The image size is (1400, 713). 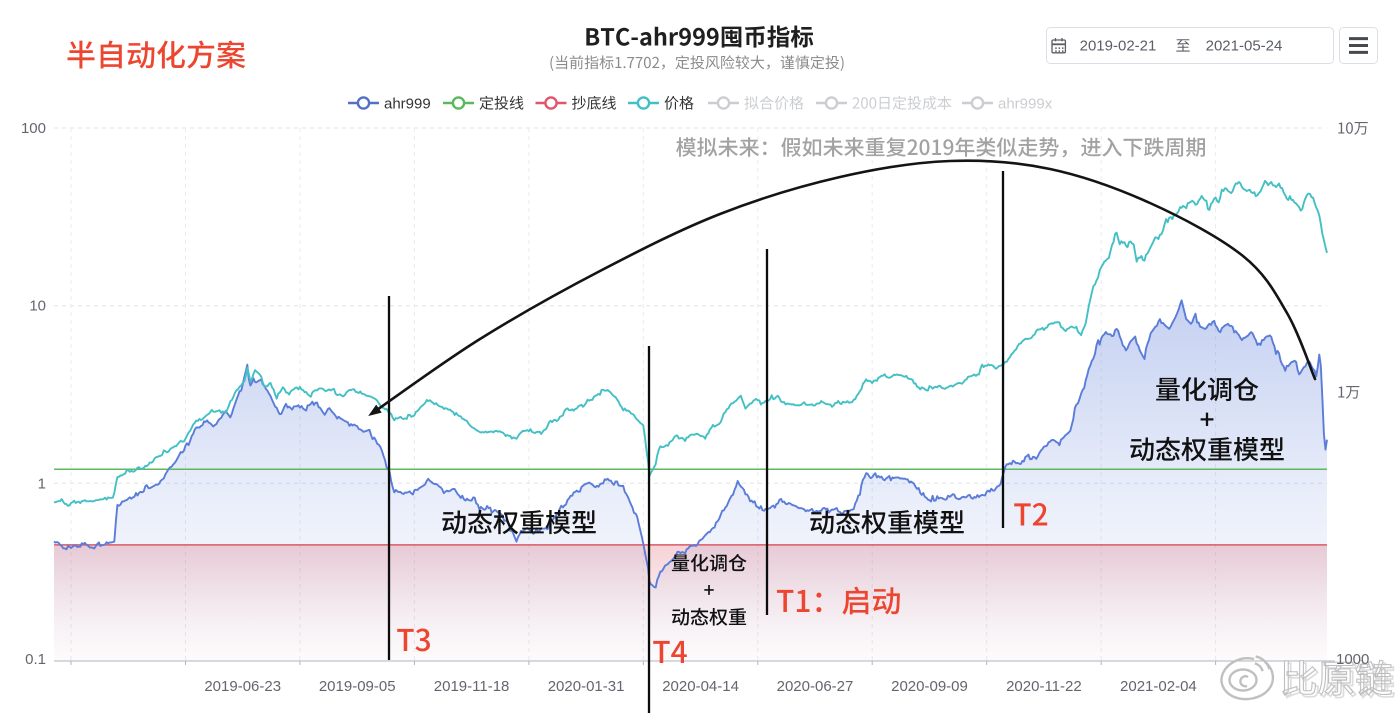 I want to click on svg-text: 2021-05-24, so click(x=1244, y=46).